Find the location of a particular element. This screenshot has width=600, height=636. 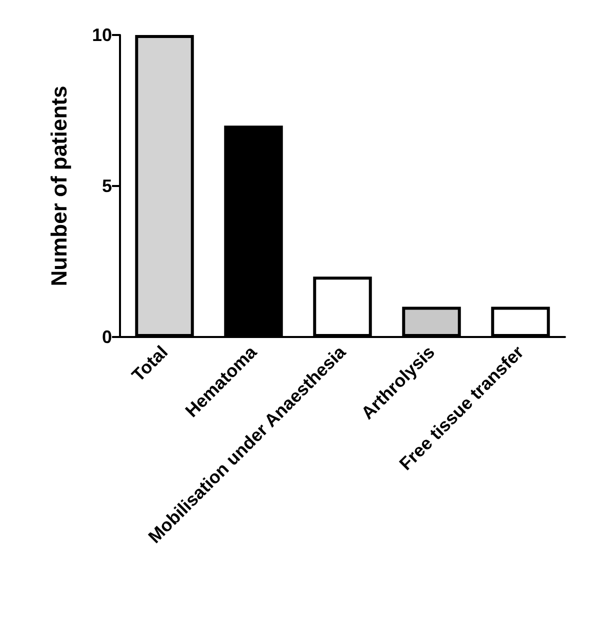

y-tick-label: 5 is located at coordinates (107, 186).